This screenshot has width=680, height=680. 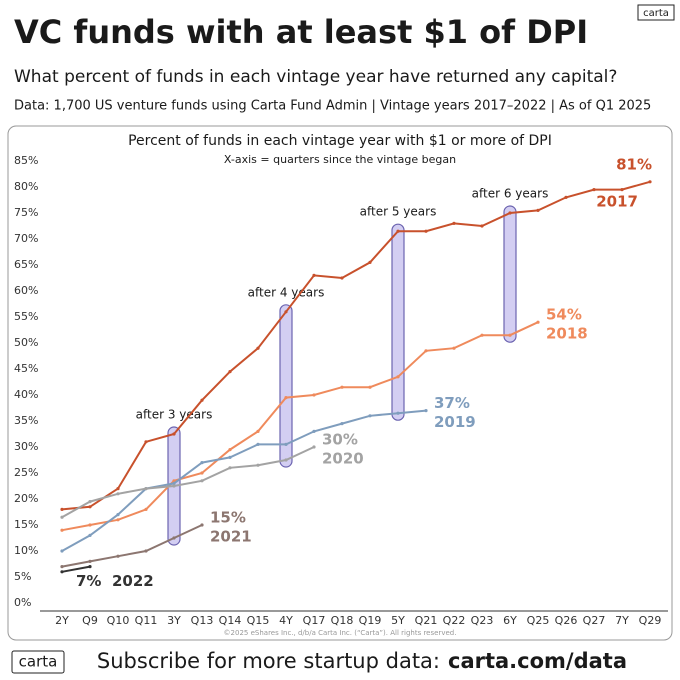 What do you see at coordinates (510, 620) in the screenshot?
I see `x-tick-label: 6Y` at bounding box center [510, 620].